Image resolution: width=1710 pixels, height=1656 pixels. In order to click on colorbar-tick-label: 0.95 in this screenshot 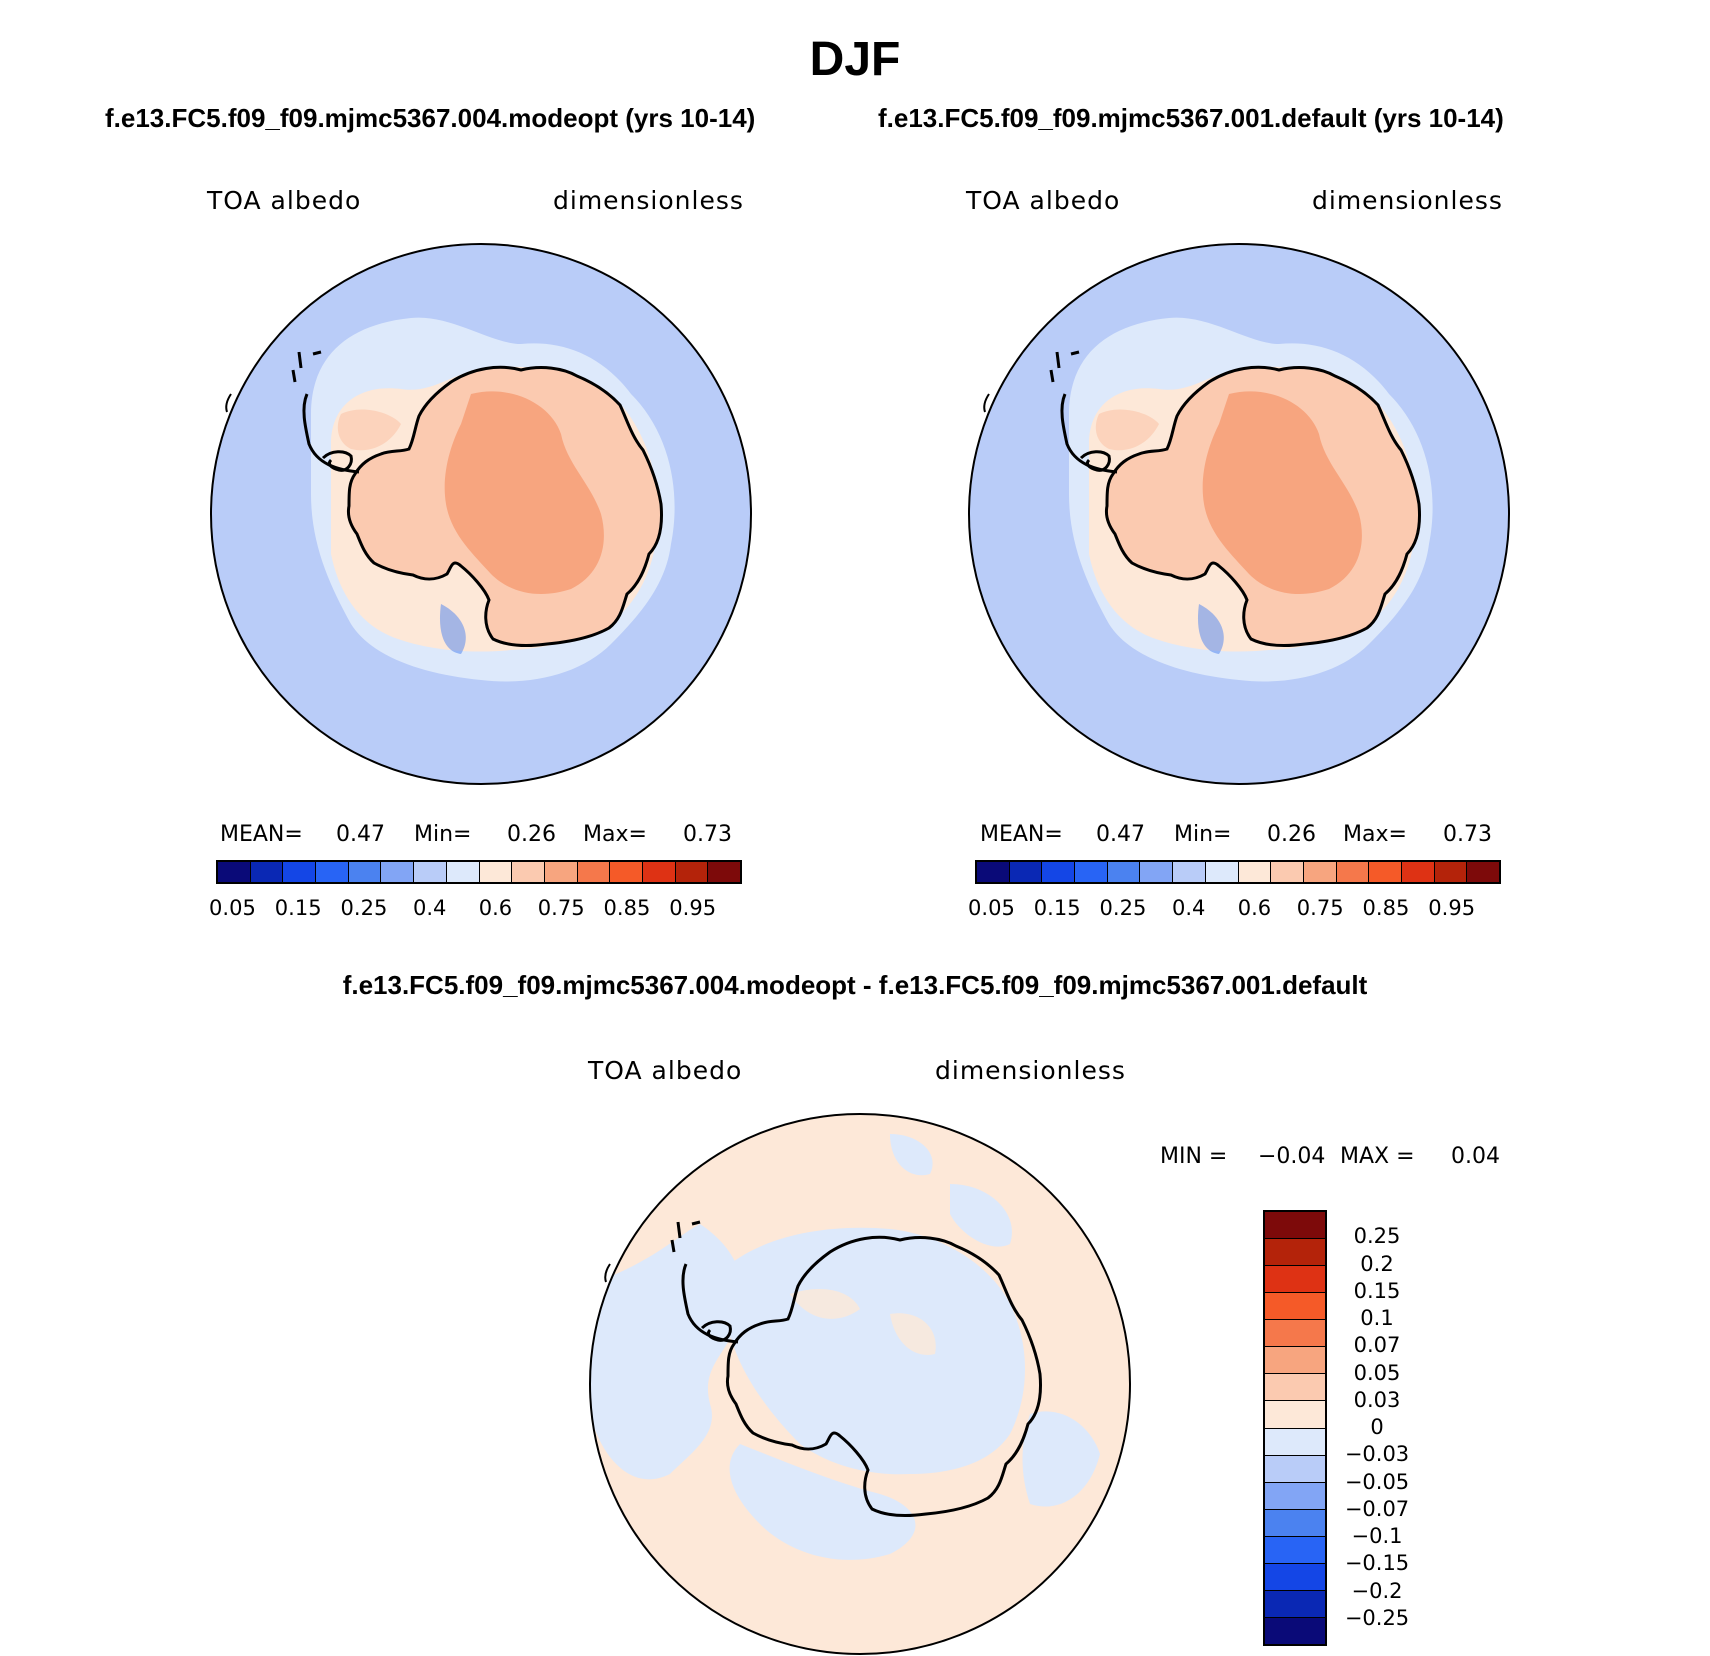, I will do `click(1452, 908)`.